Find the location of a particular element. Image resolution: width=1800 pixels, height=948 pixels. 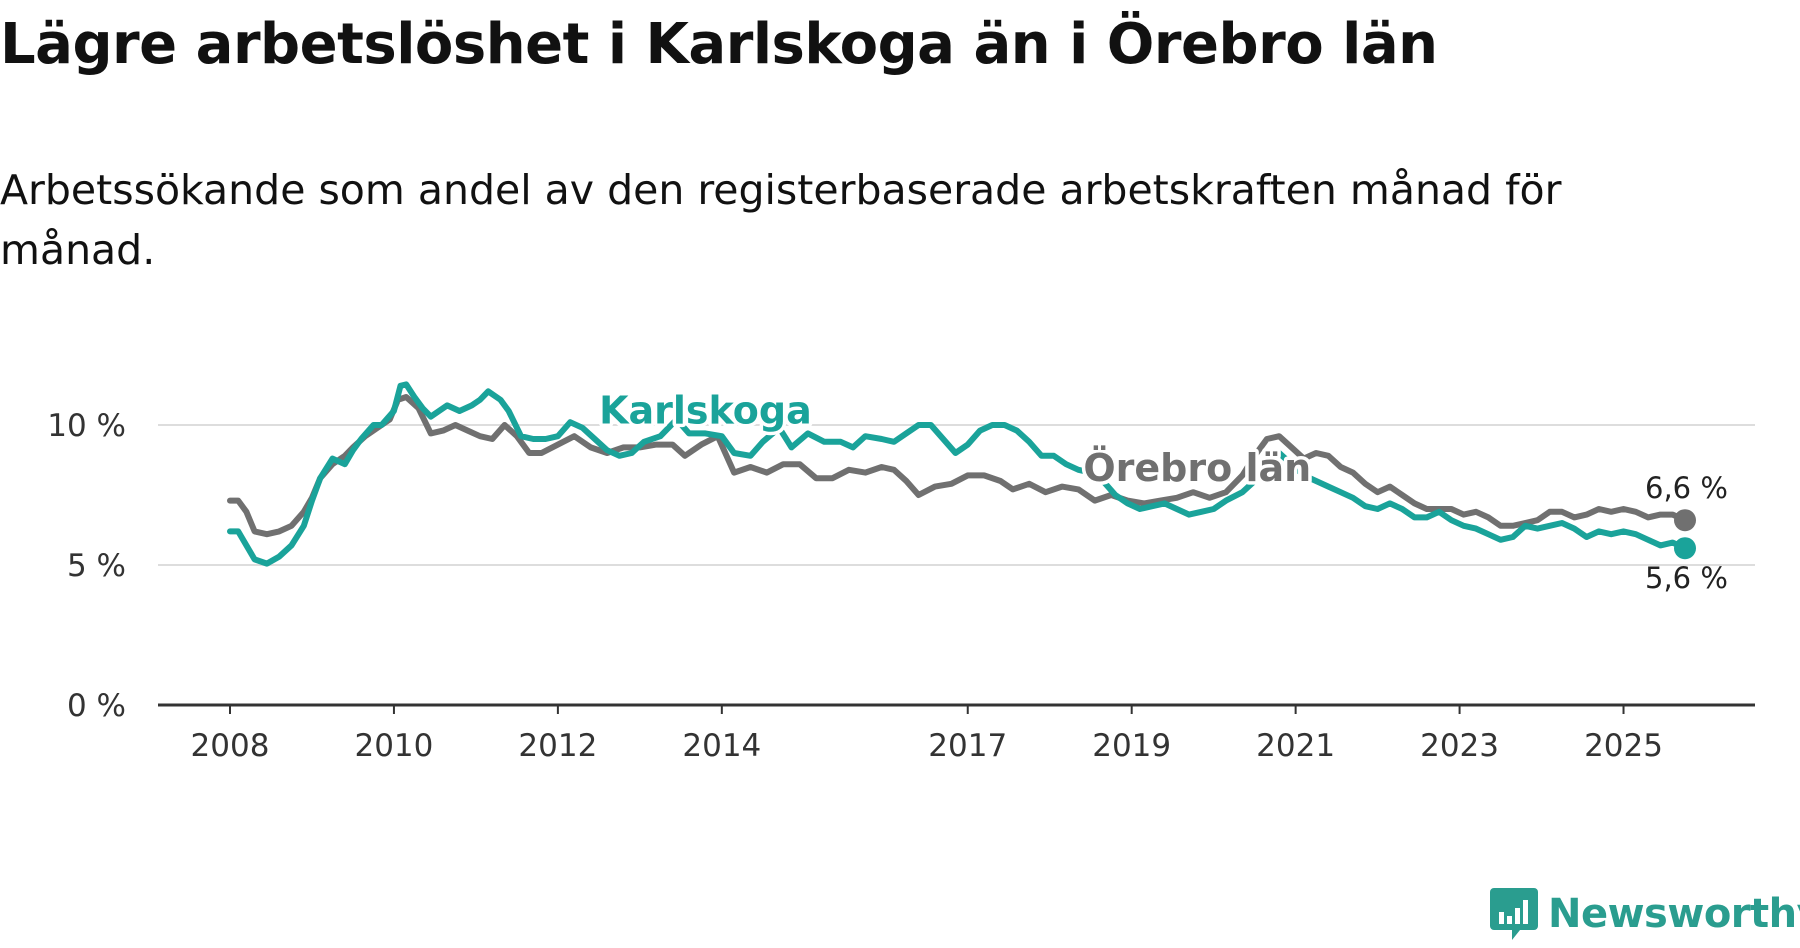

y-tick-label: 0 % is located at coordinates (96, 706).